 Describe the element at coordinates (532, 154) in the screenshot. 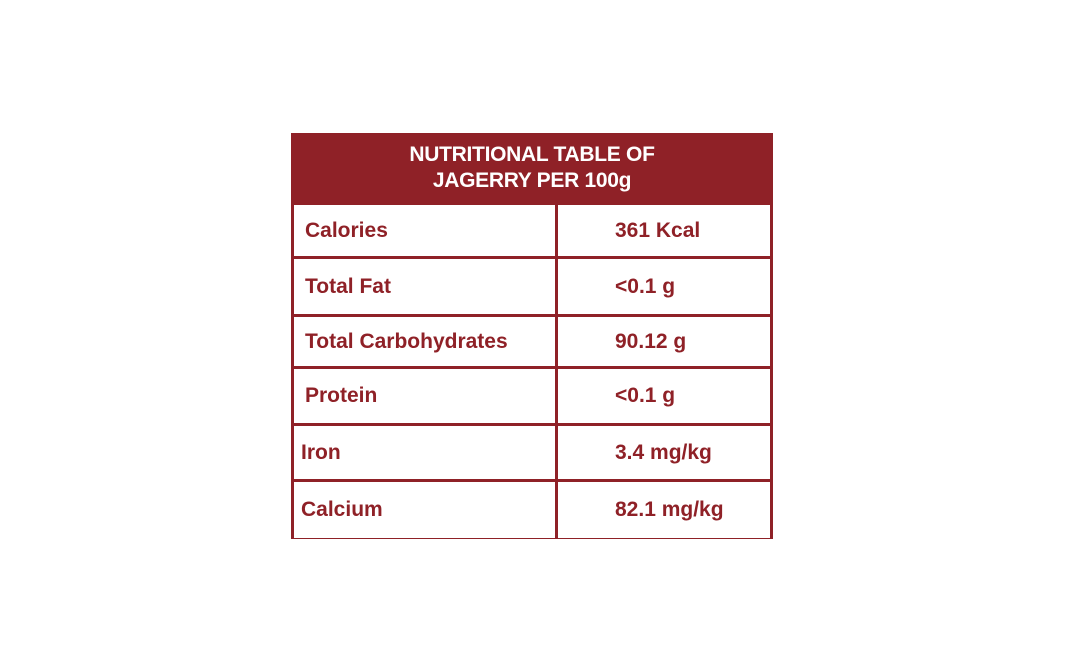

I see `table-title-line-1: NUTRITIONAL TABLE OF` at that location.